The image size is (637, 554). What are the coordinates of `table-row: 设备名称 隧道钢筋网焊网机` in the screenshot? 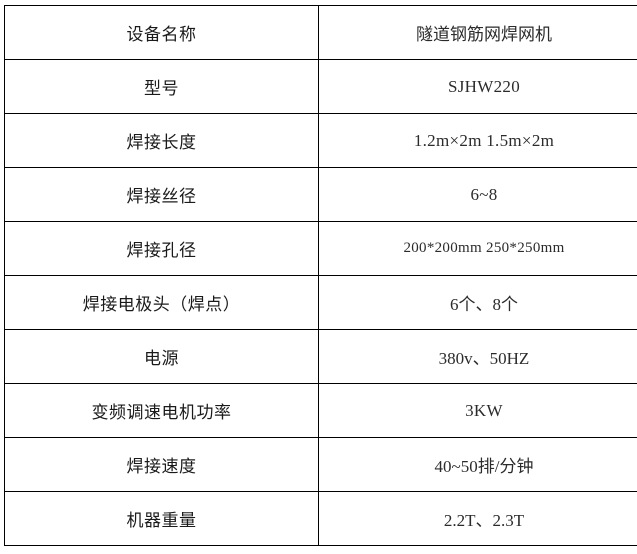 It's located at (320, 32).